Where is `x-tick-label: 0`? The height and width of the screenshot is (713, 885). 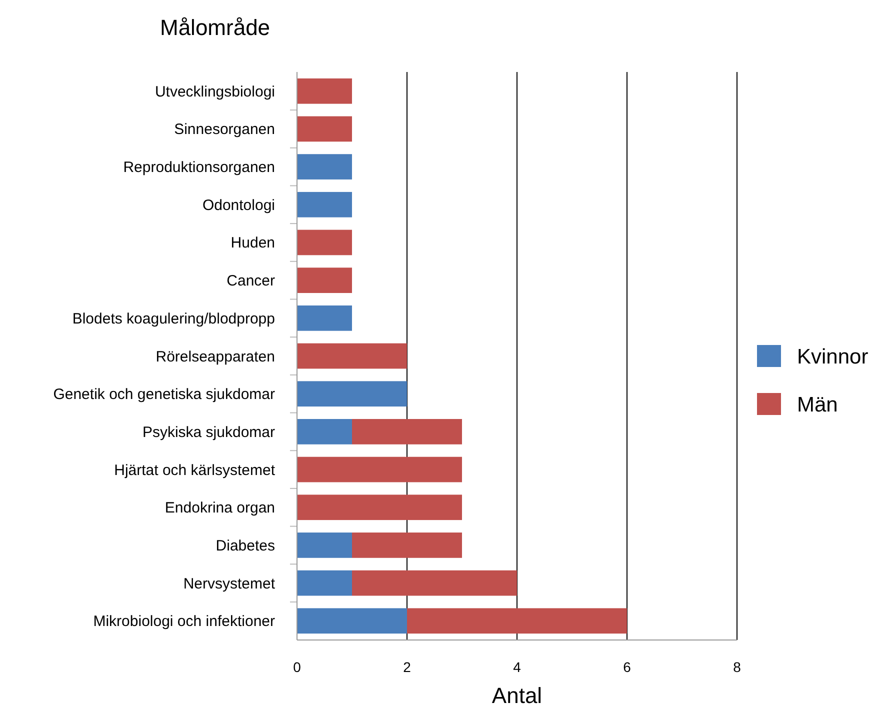 x-tick-label: 0 is located at coordinates (297, 667).